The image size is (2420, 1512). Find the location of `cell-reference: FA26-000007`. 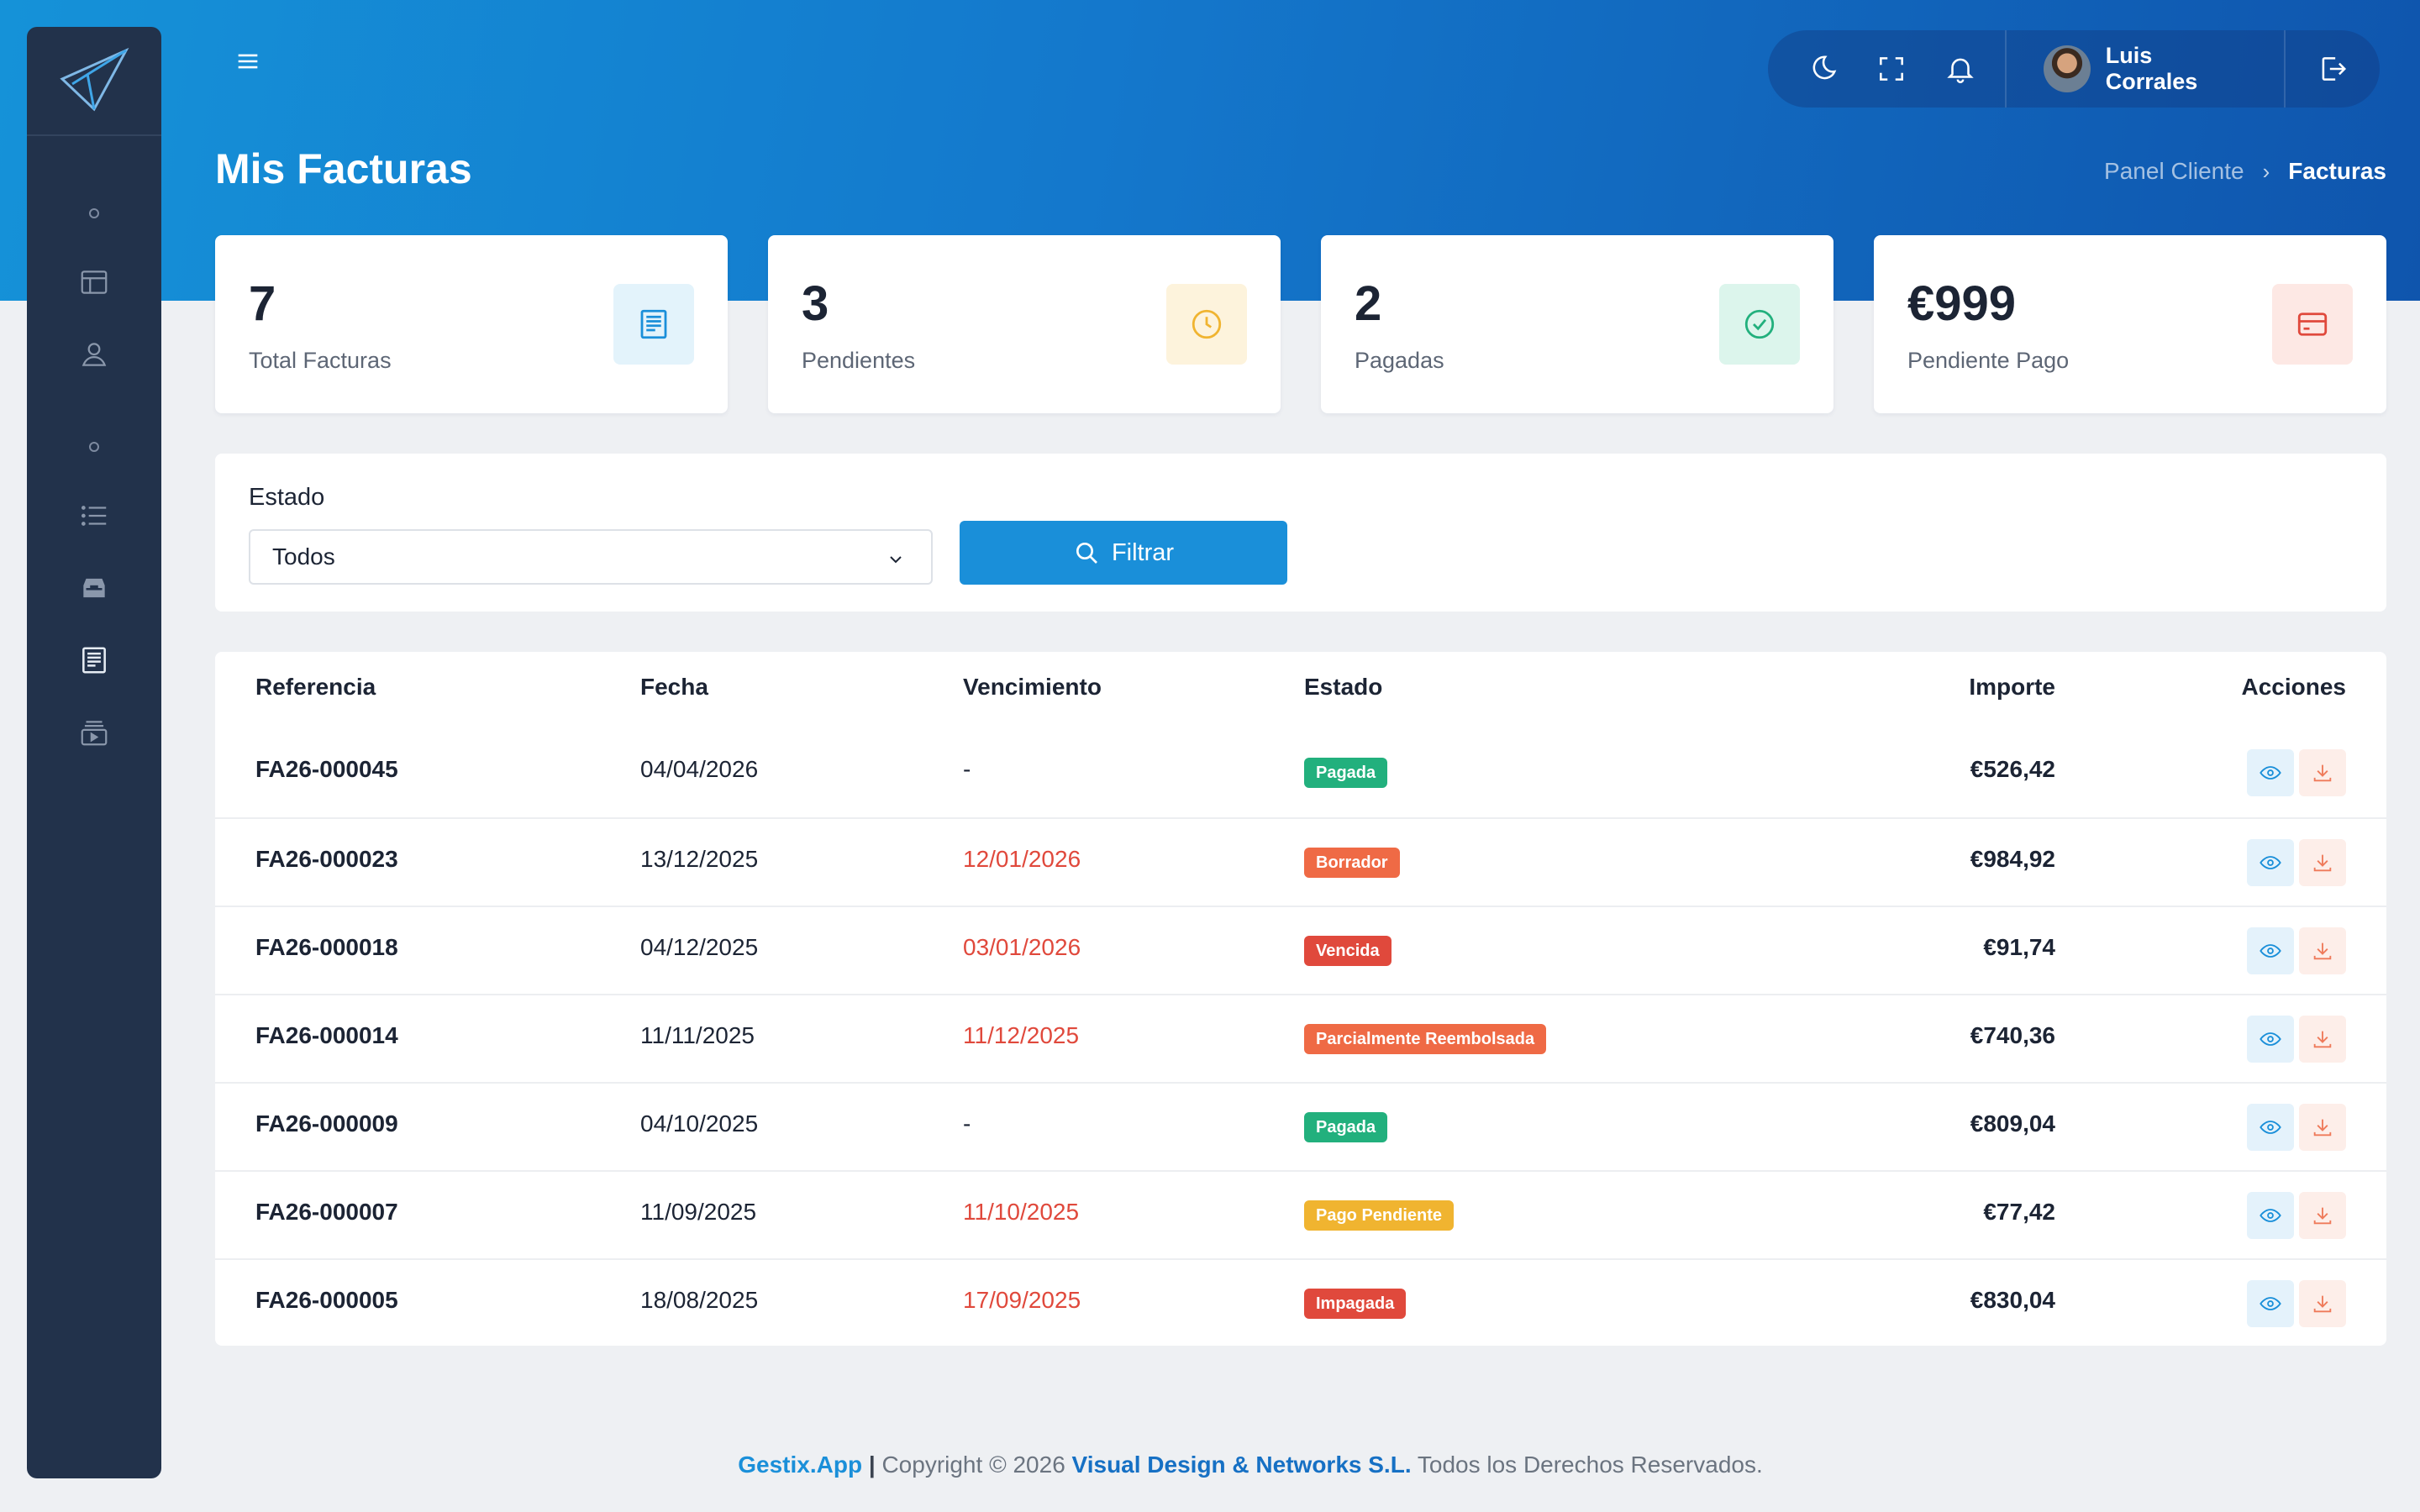

cell-reference: FA26-000007 is located at coordinates (326, 1212).